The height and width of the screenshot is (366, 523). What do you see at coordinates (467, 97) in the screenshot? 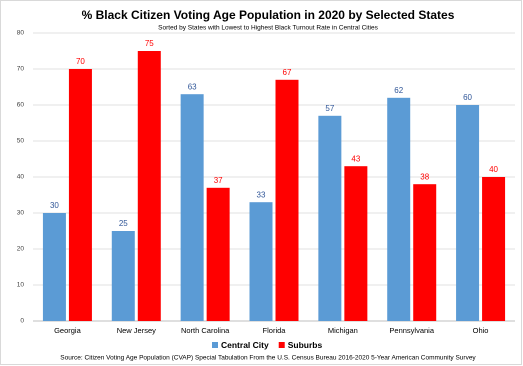
I see `data-label: 60` at bounding box center [467, 97].